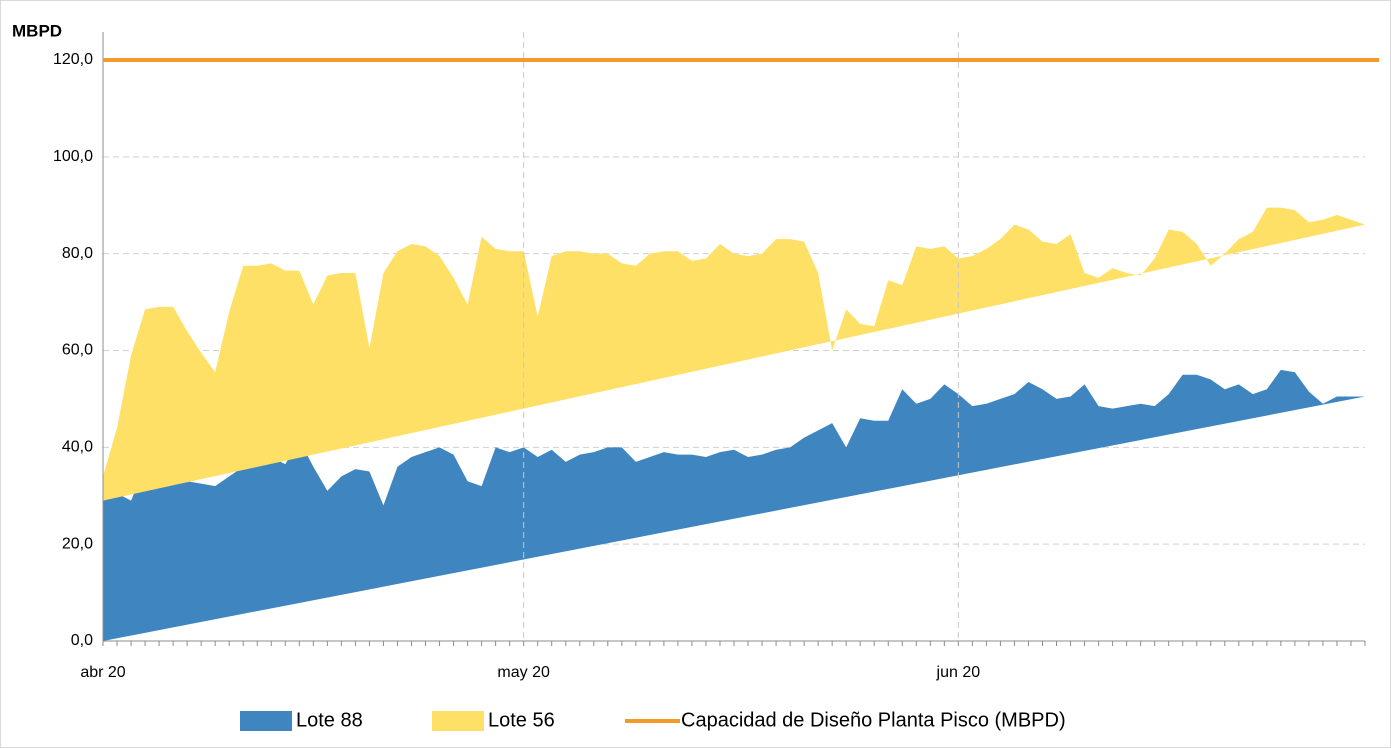 Image resolution: width=1391 pixels, height=748 pixels. I want to click on x-tick-label: abr 20, so click(102, 672).